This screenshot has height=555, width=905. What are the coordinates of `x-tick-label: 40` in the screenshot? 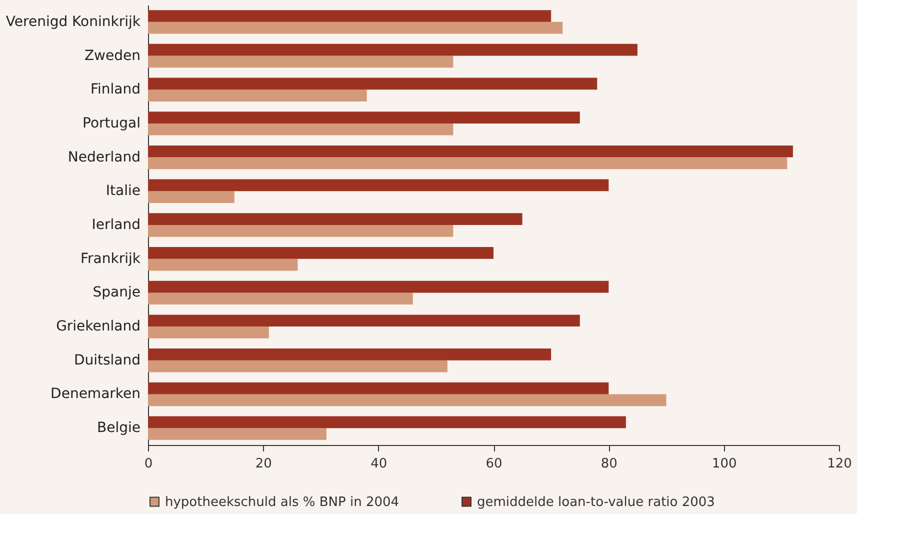 It's located at (379, 464).